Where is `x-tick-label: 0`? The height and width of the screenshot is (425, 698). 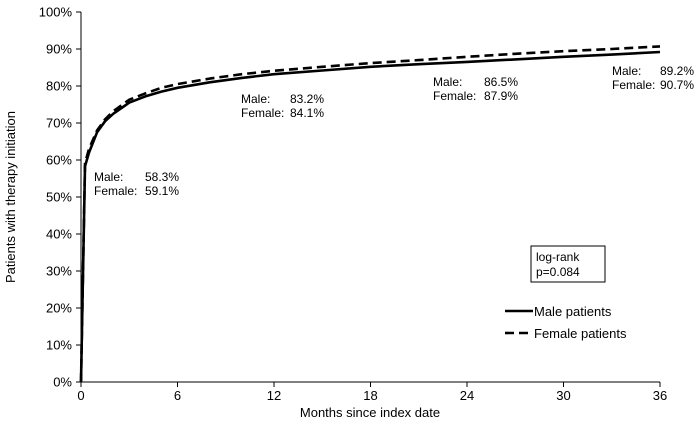
x-tick-label: 0 is located at coordinates (80, 395).